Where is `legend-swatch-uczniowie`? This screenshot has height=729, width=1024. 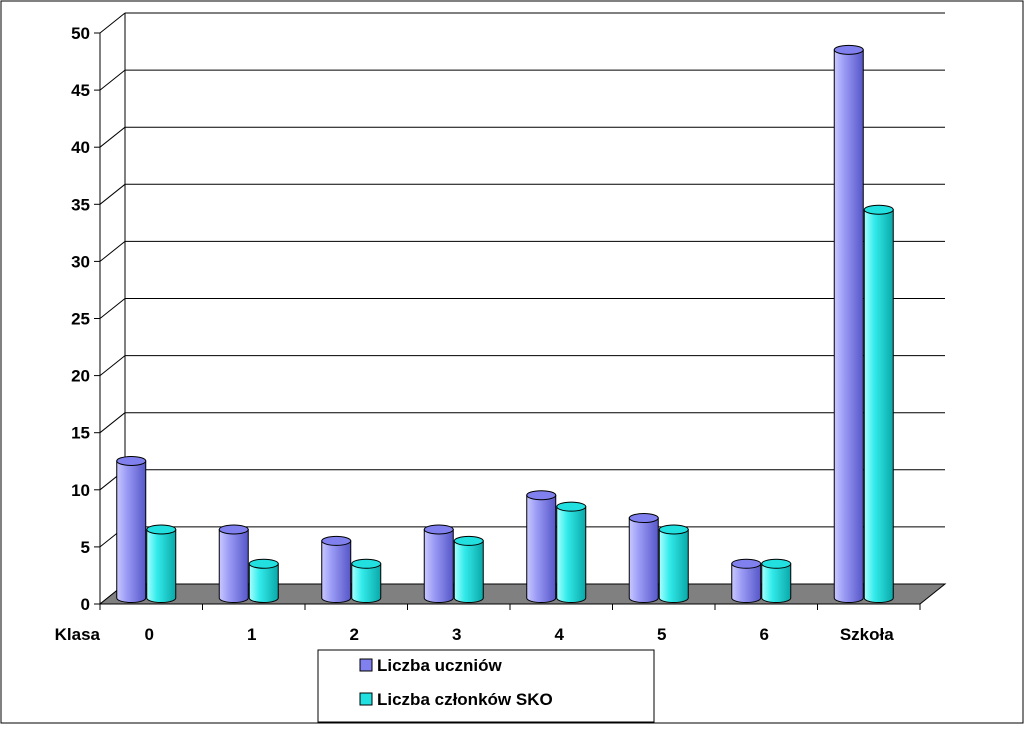 legend-swatch-uczniowie is located at coordinates (366, 665).